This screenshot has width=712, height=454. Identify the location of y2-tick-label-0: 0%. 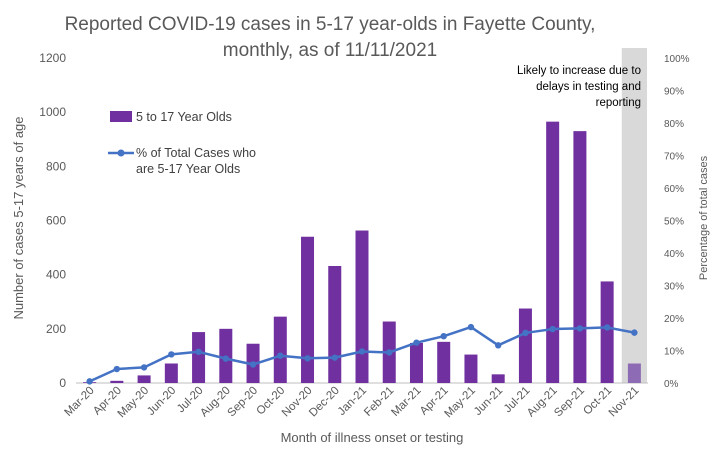
(671, 384).